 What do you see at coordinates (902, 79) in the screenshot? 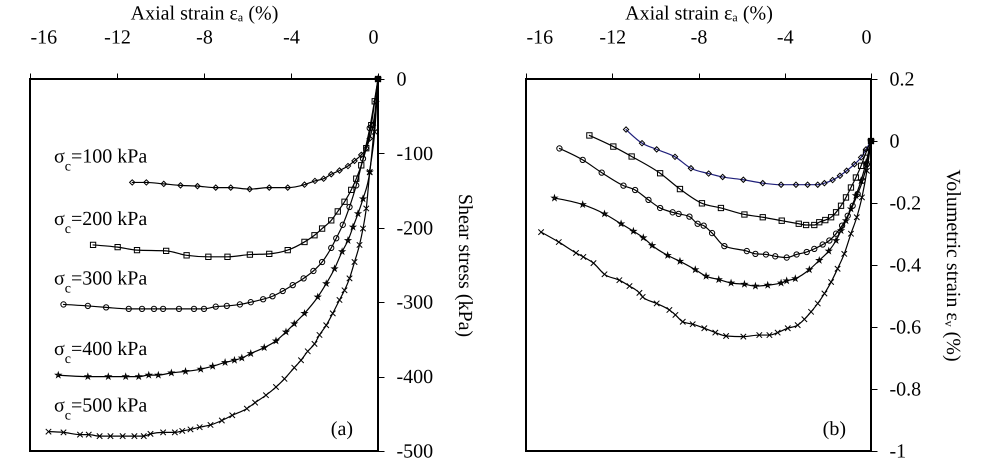
I see `y-tick-label: 0.2` at bounding box center [902, 79].